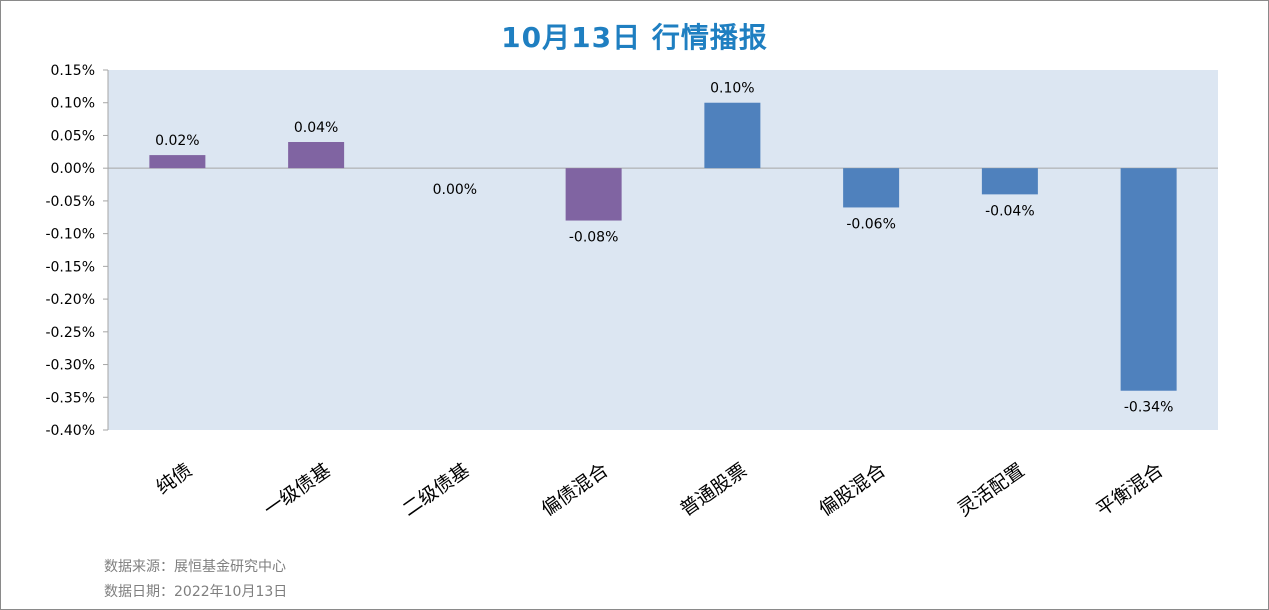 This screenshot has width=1269, height=610. I want to click on y-tick-label: 0.00%, so click(73, 169).